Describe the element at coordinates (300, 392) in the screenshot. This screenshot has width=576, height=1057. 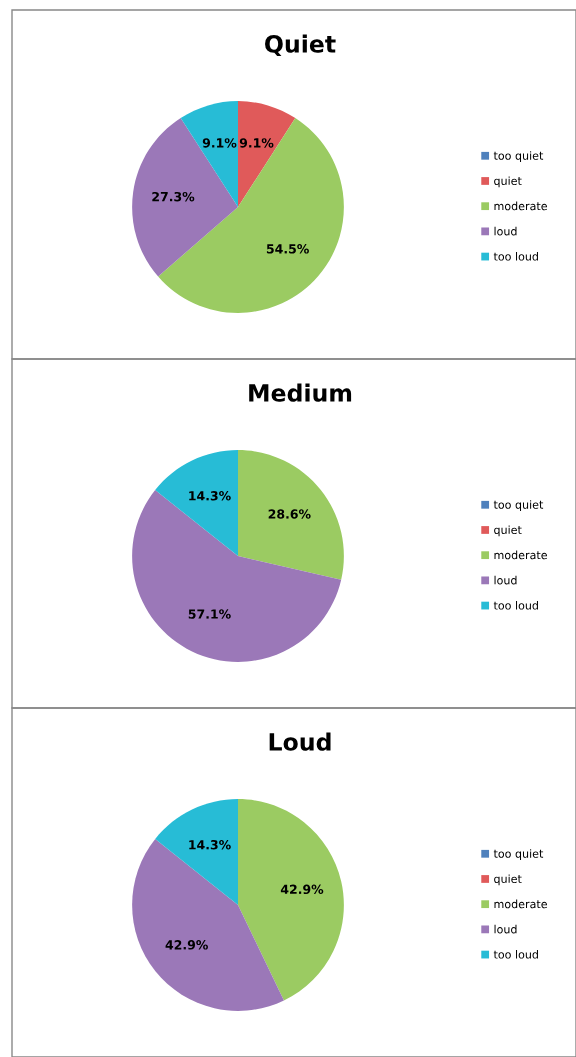
I see `chart-title: Medium` at that location.